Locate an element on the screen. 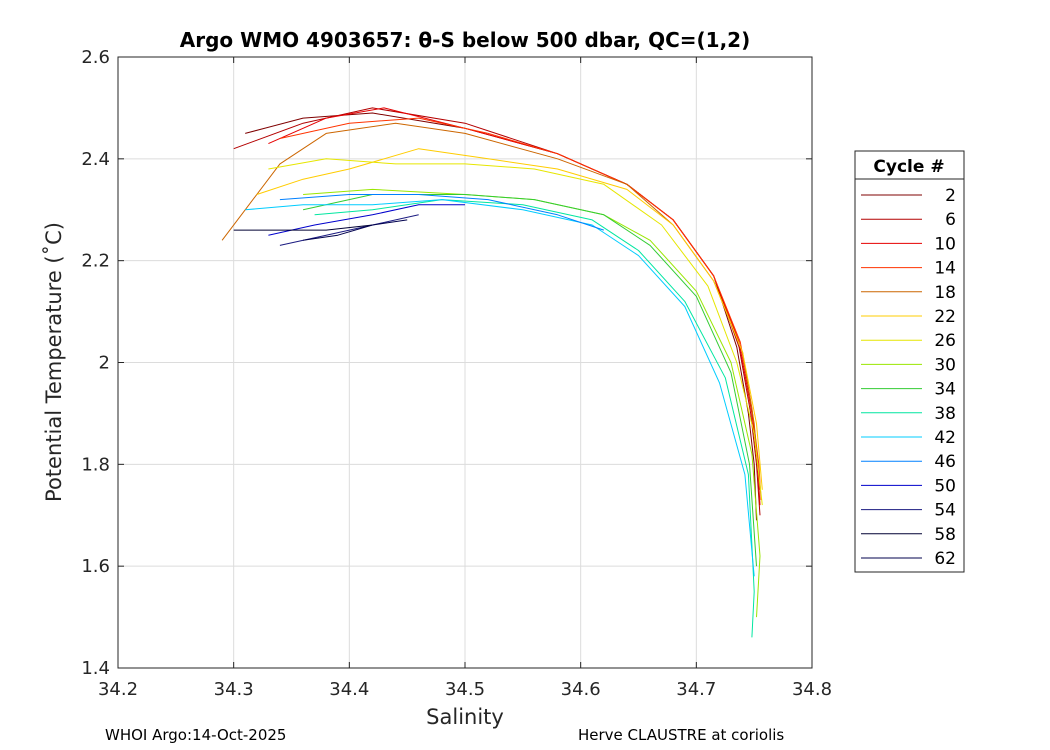 Image resolution: width=1050 pixels, height=750 pixels. legend-item: 18 is located at coordinates (908, 293).